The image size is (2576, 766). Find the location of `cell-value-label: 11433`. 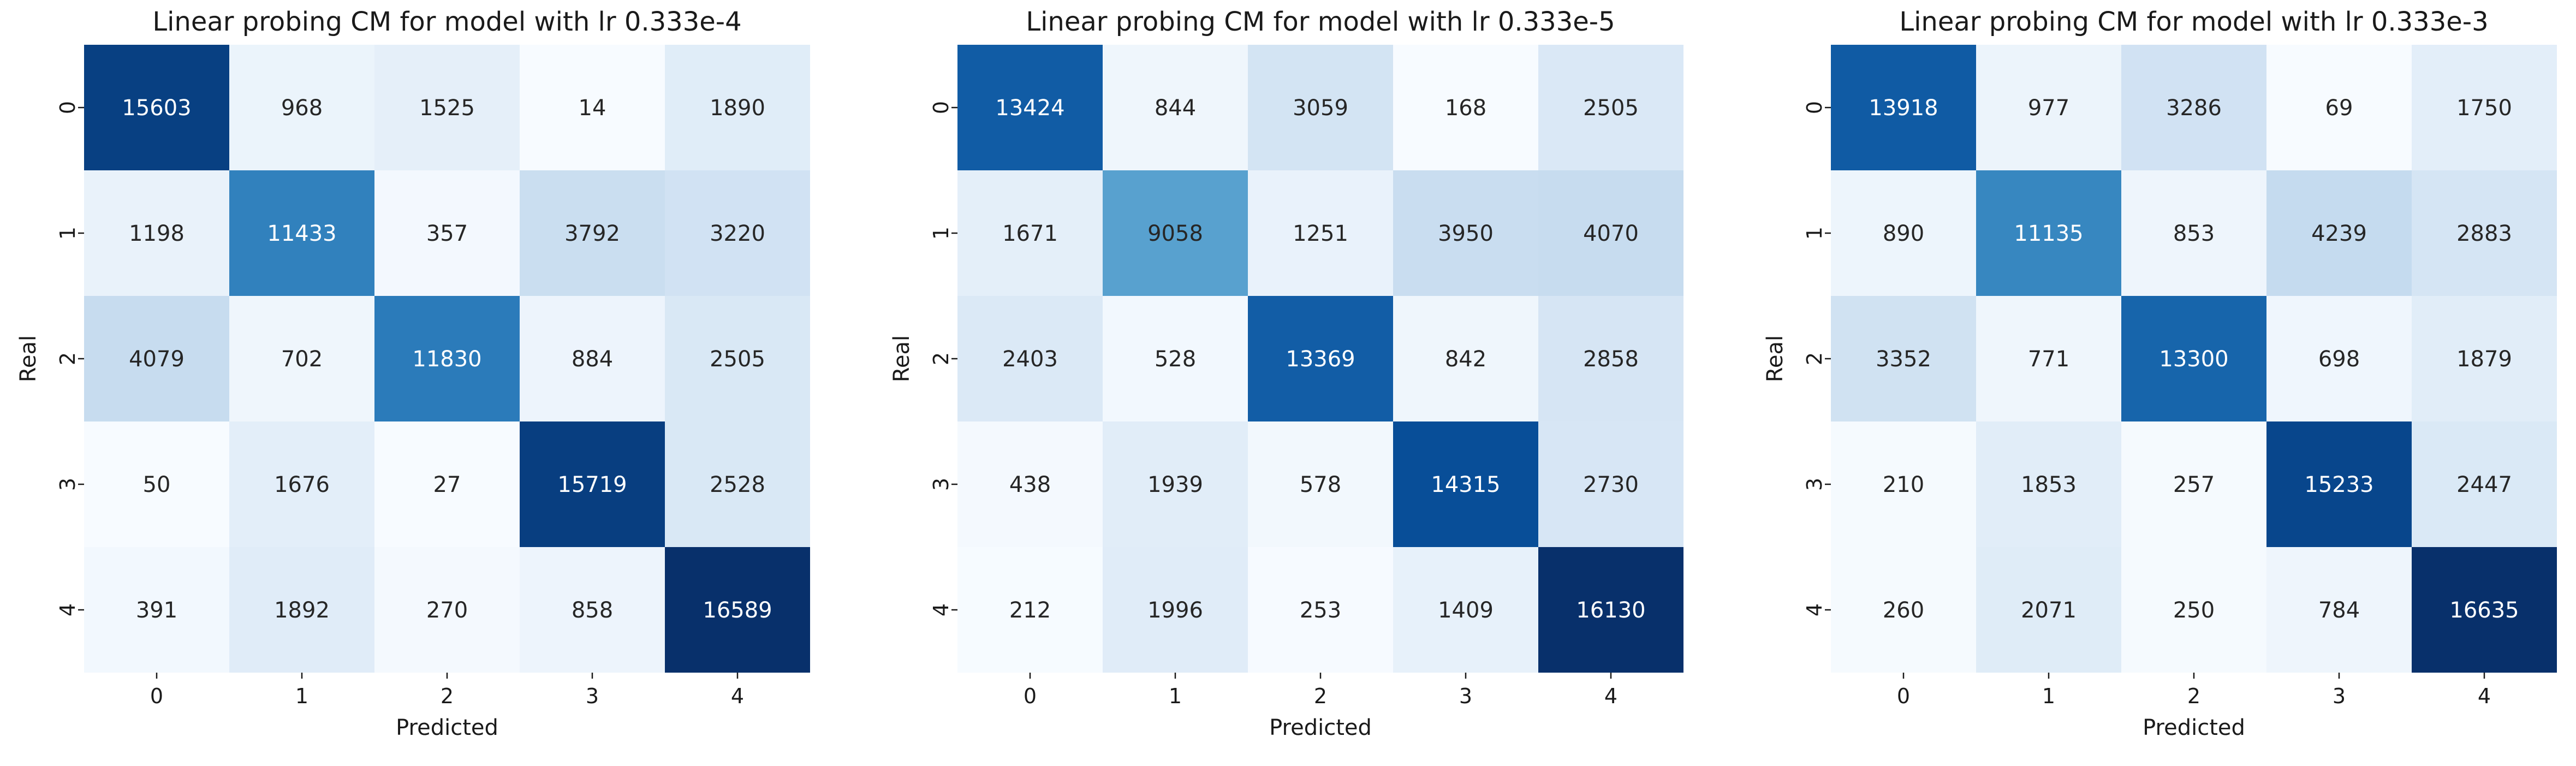

cell-value-label: 11433 is located at coordinates (301, 233).